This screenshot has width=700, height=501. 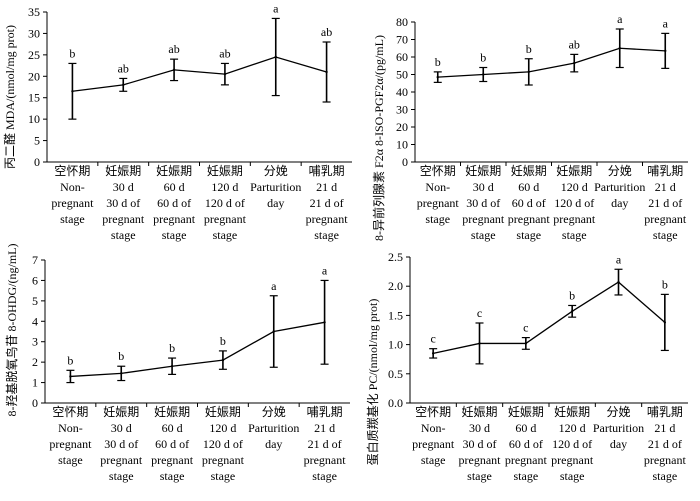 What do you see at coordinates (395, 374) in the screenshot?
I see `y-tick-label: 0.5` at bounding box center [395, 374].